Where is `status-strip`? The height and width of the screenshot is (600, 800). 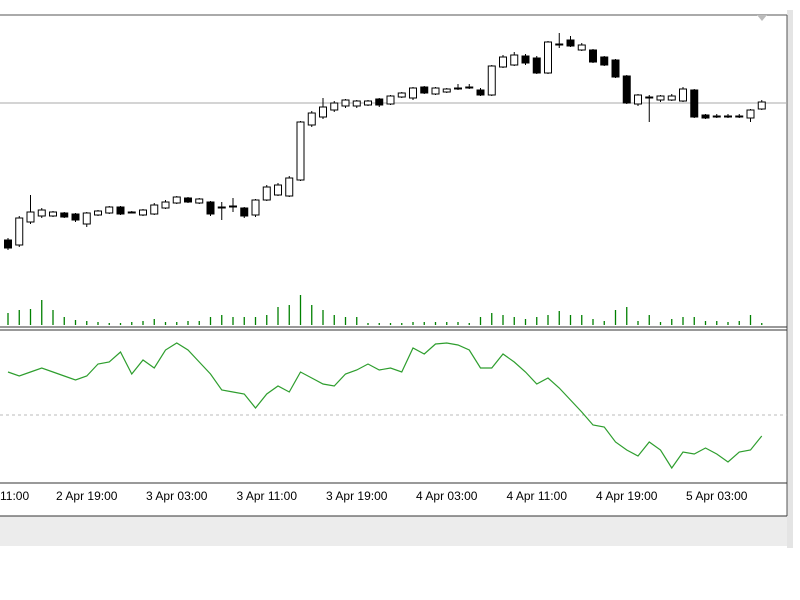
status-strip is located at coordinates (393, 531).